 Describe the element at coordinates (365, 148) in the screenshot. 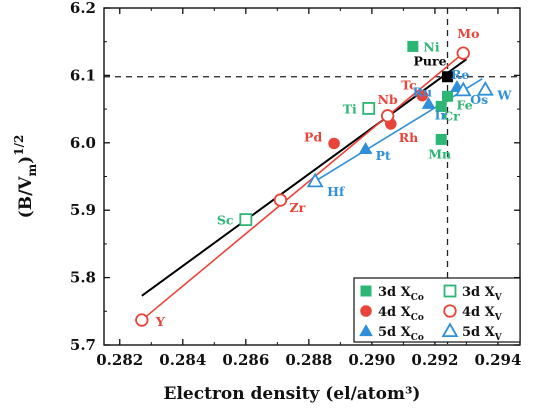

I see `point-pt` at that location.